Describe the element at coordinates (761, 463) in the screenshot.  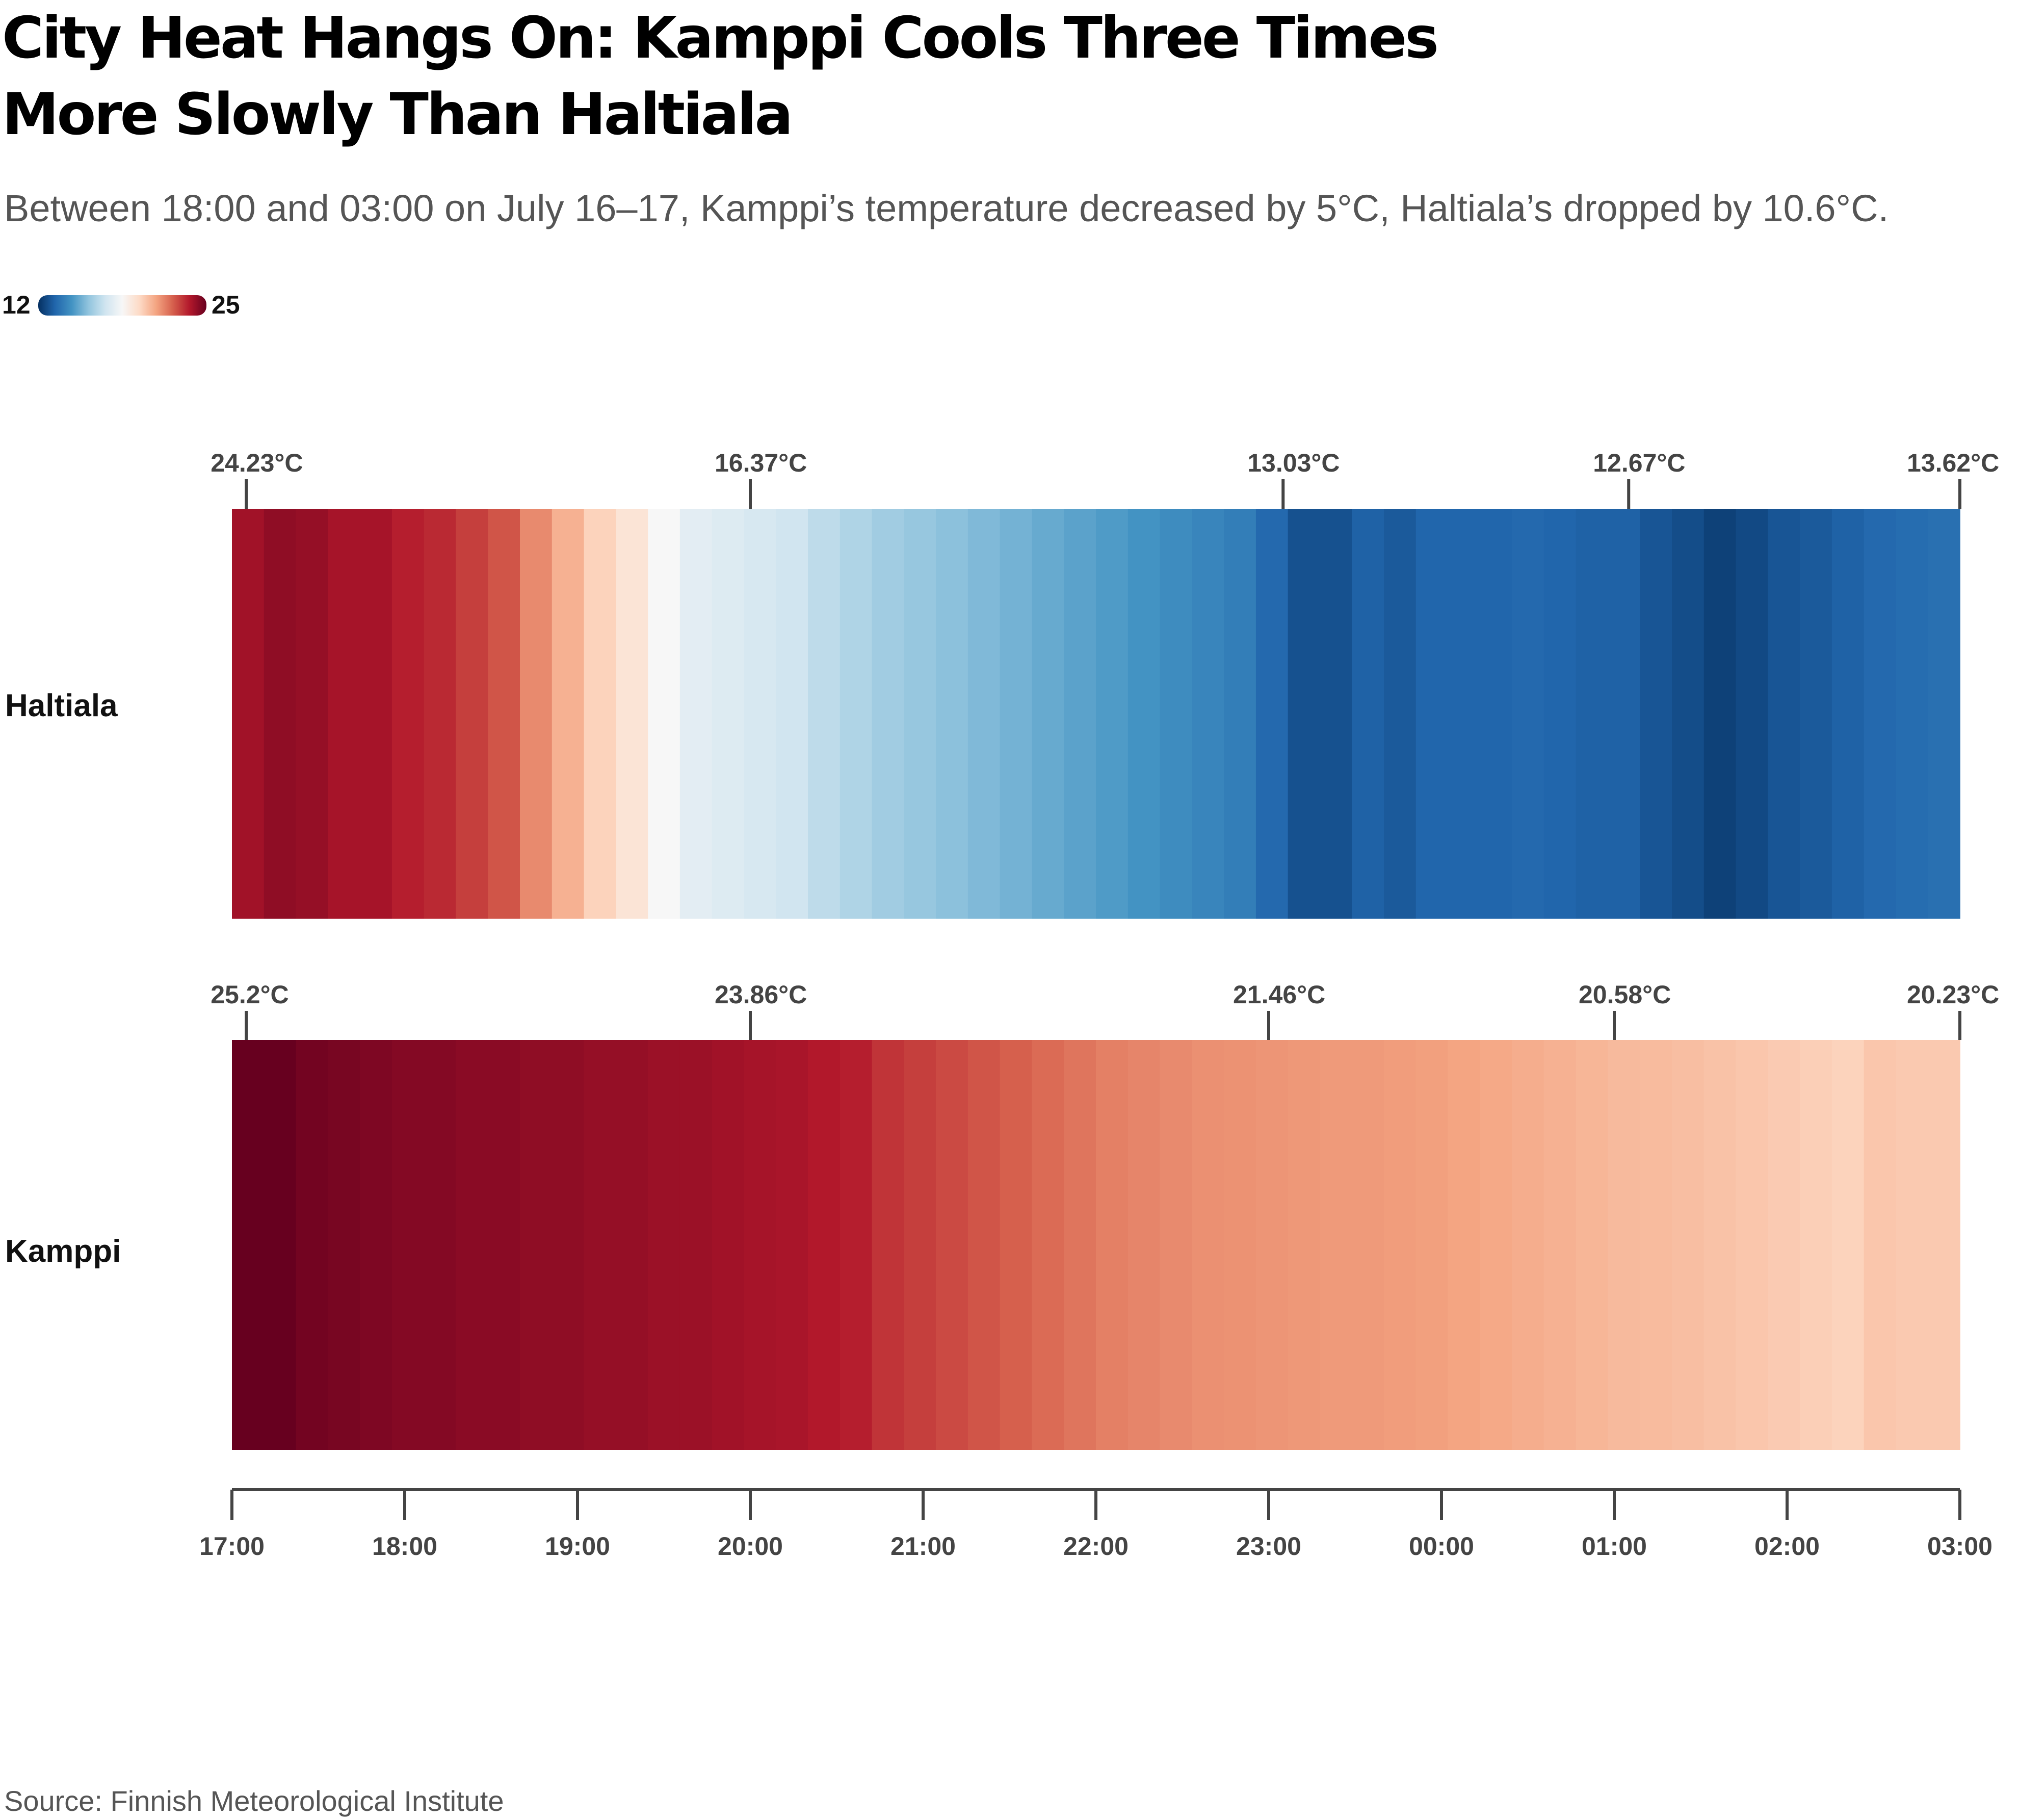
I see `annotation-label: 16.37°C` at that location.